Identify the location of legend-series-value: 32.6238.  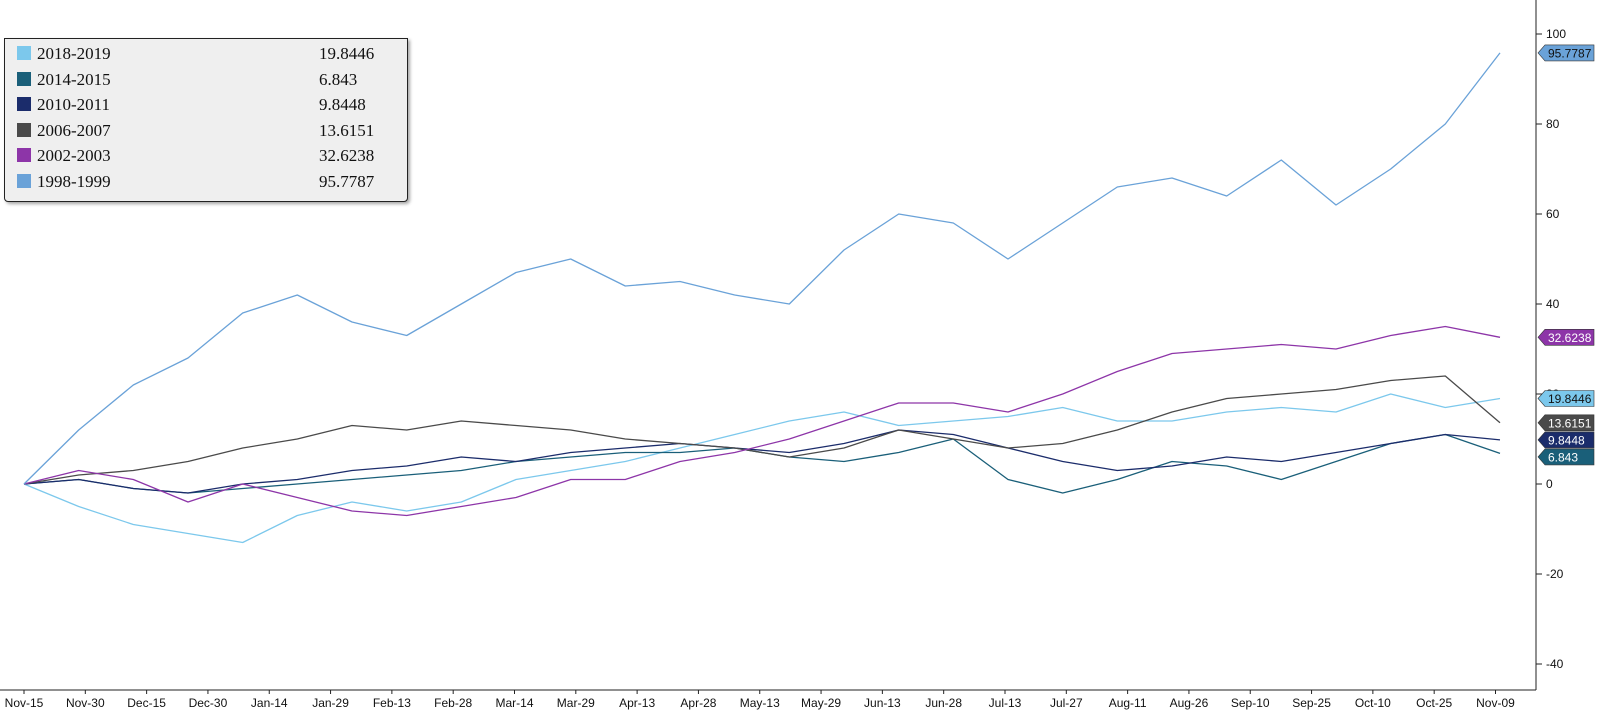
(347, 155).